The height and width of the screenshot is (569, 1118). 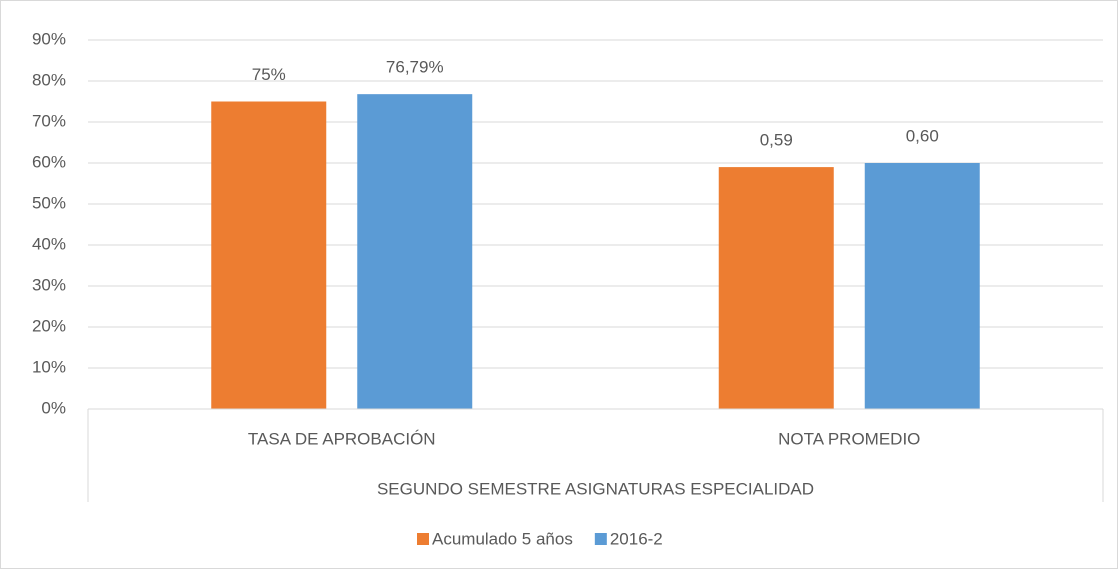 I want to click on y-tick-label: 40%, so click(x=49, y=243).